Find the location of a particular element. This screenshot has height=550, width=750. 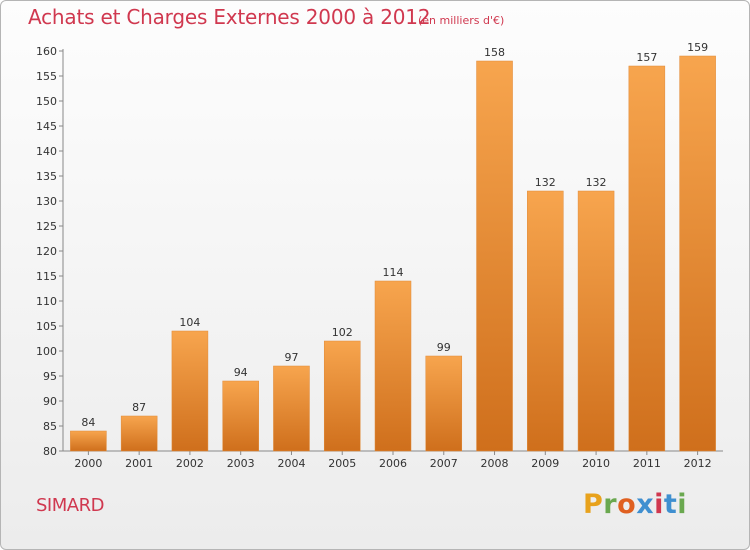

y-tick-label: 115 is located at coordinates (46, 276).